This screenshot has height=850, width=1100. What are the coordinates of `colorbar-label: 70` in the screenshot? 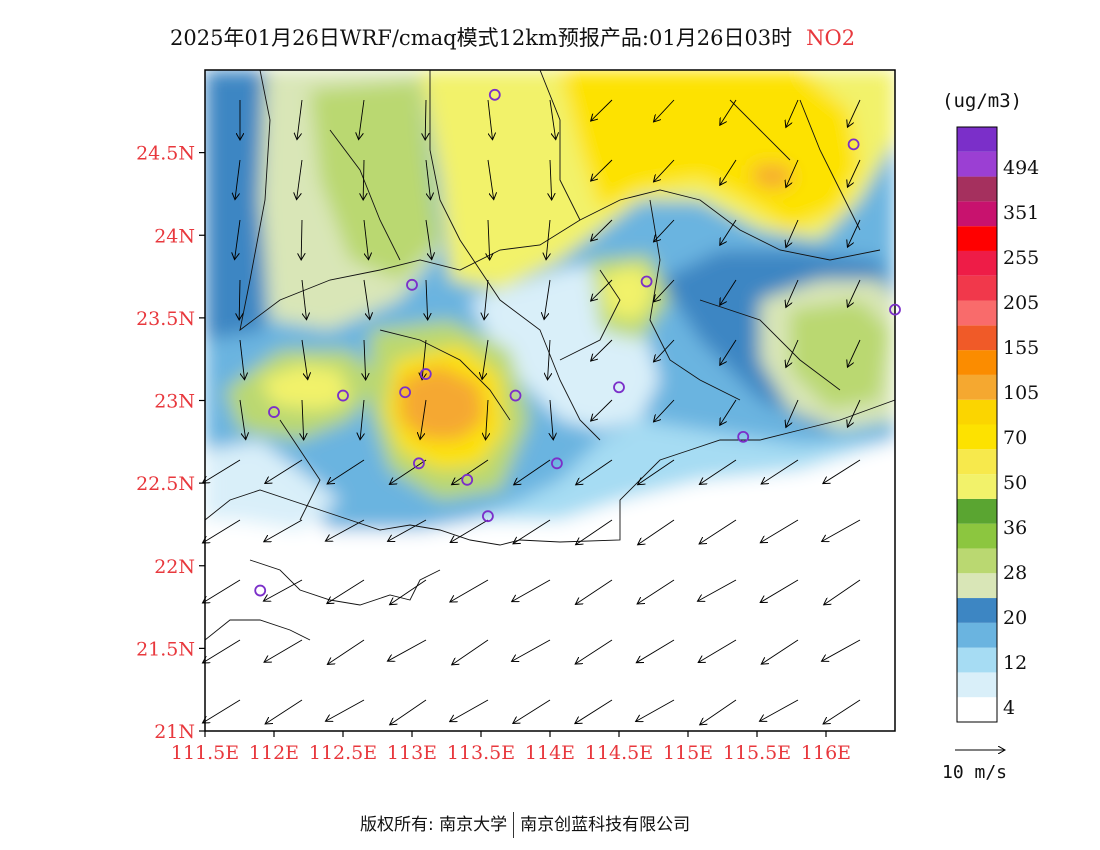 It's located at (1015, 438).